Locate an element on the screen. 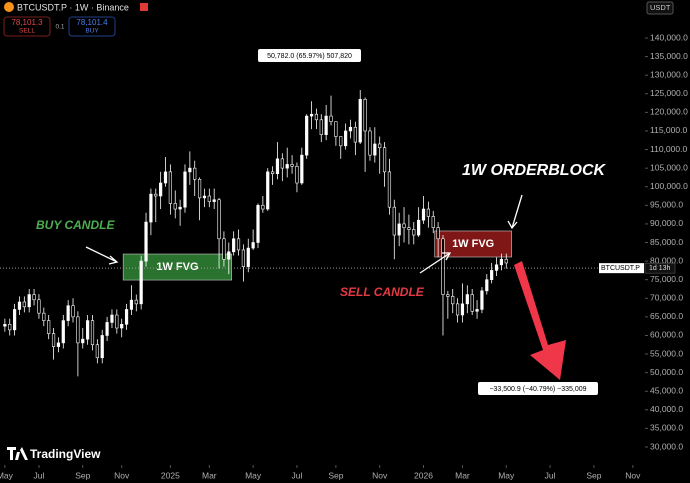  currency-box is located at coordinates (660, 8).